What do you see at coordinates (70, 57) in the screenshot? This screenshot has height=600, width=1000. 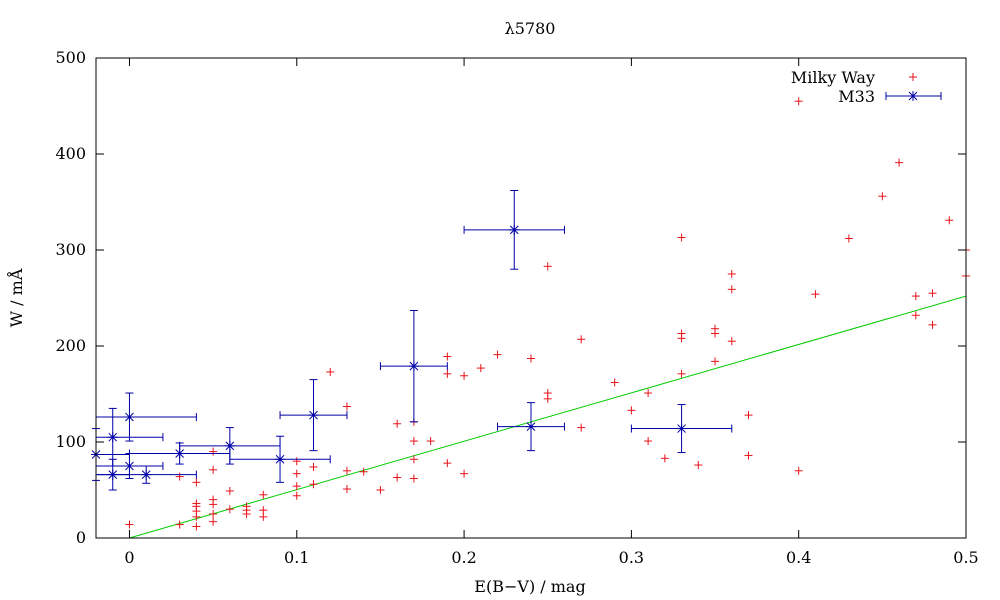 I see `y-tick-label: 500` at bounding box center [70, 57].